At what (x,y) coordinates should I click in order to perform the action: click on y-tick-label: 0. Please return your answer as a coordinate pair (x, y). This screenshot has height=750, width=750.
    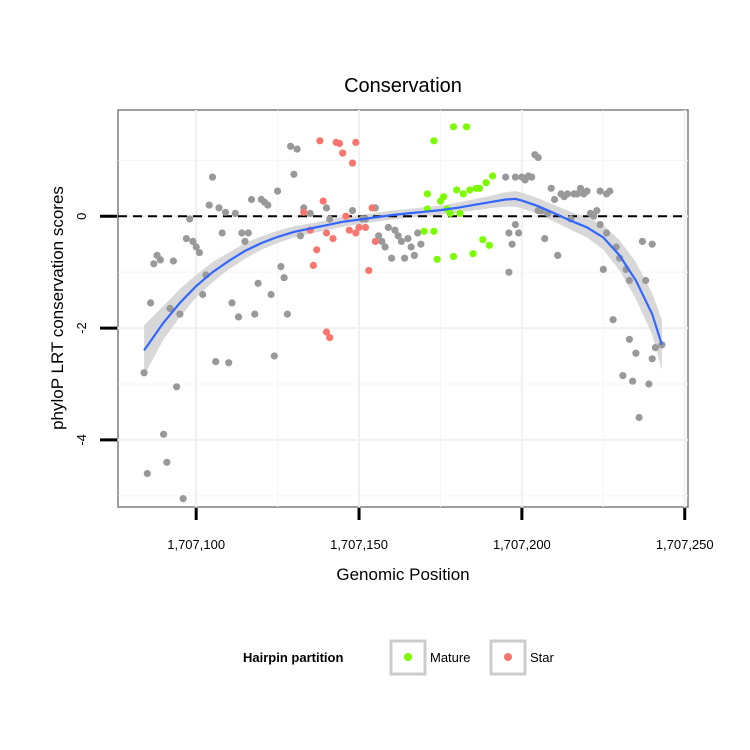
    Looking at the image, I should click on (81, 216).